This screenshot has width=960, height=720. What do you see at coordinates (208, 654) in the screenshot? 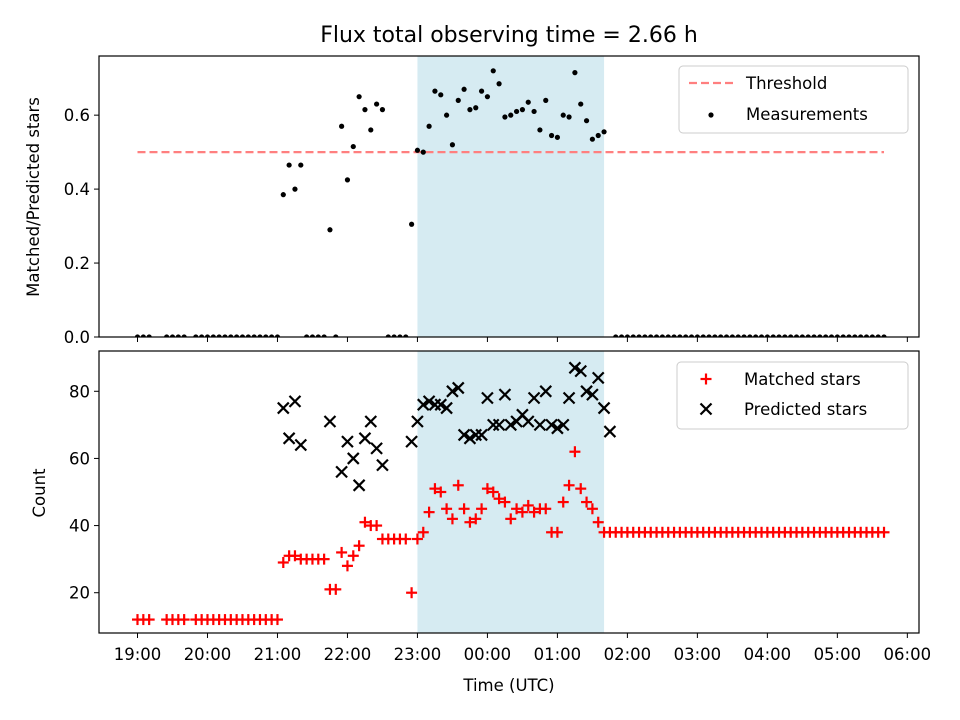
I see `x-tick-label: 20:00` at bounding box center [208, 654].